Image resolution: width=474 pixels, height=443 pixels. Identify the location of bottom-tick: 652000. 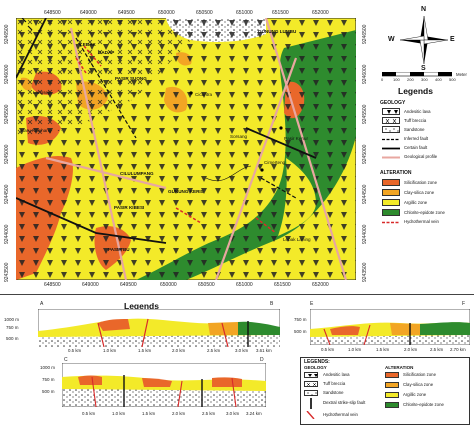
(320, 285).